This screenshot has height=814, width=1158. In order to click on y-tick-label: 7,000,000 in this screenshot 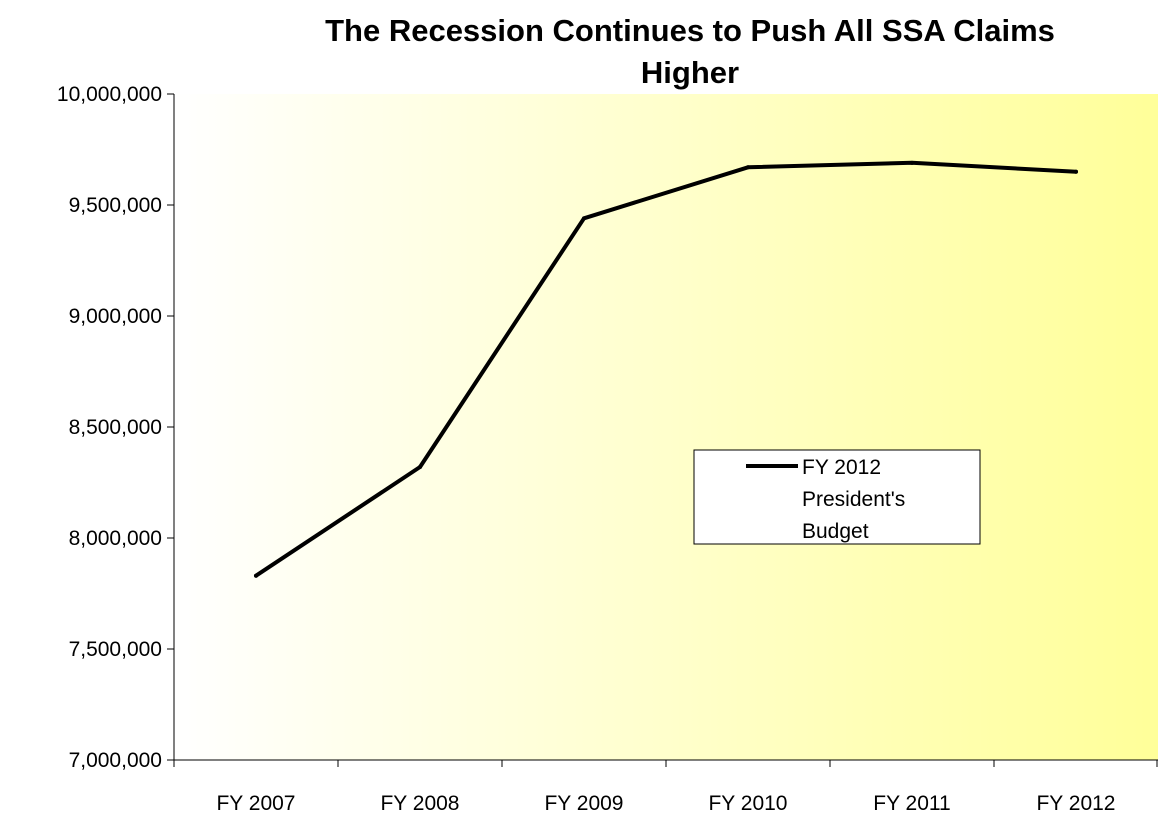, I will do `click(115, 760)`.